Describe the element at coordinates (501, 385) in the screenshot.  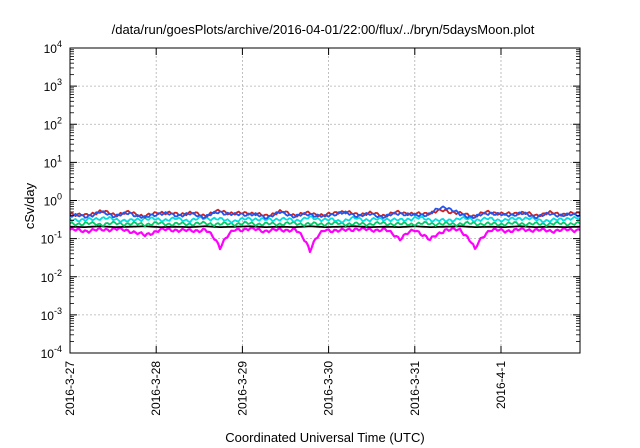
I see `x-tick-label: 2016-4-1` at that location.